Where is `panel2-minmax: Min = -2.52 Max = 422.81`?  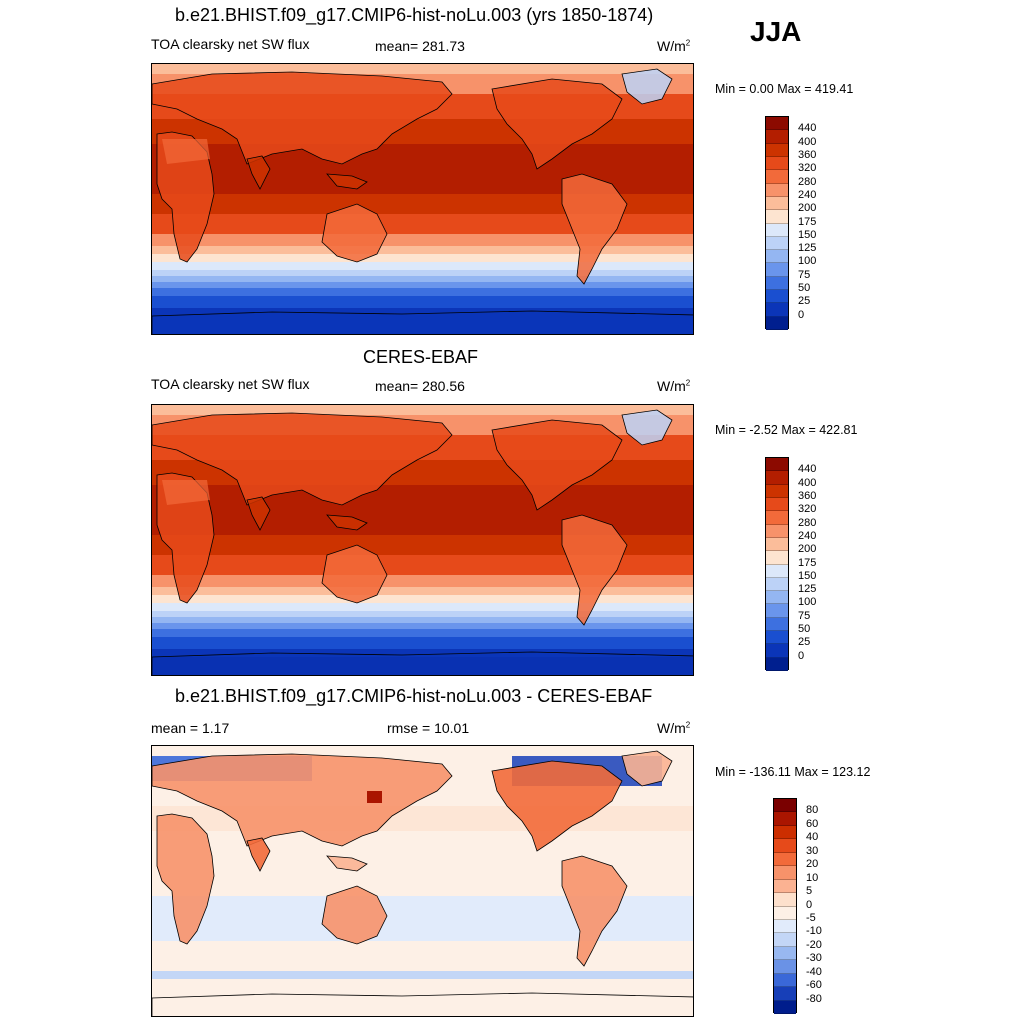 panel2-minmax: Min = -2.52 Max = 422.81 is located at coordinates (786, 430).